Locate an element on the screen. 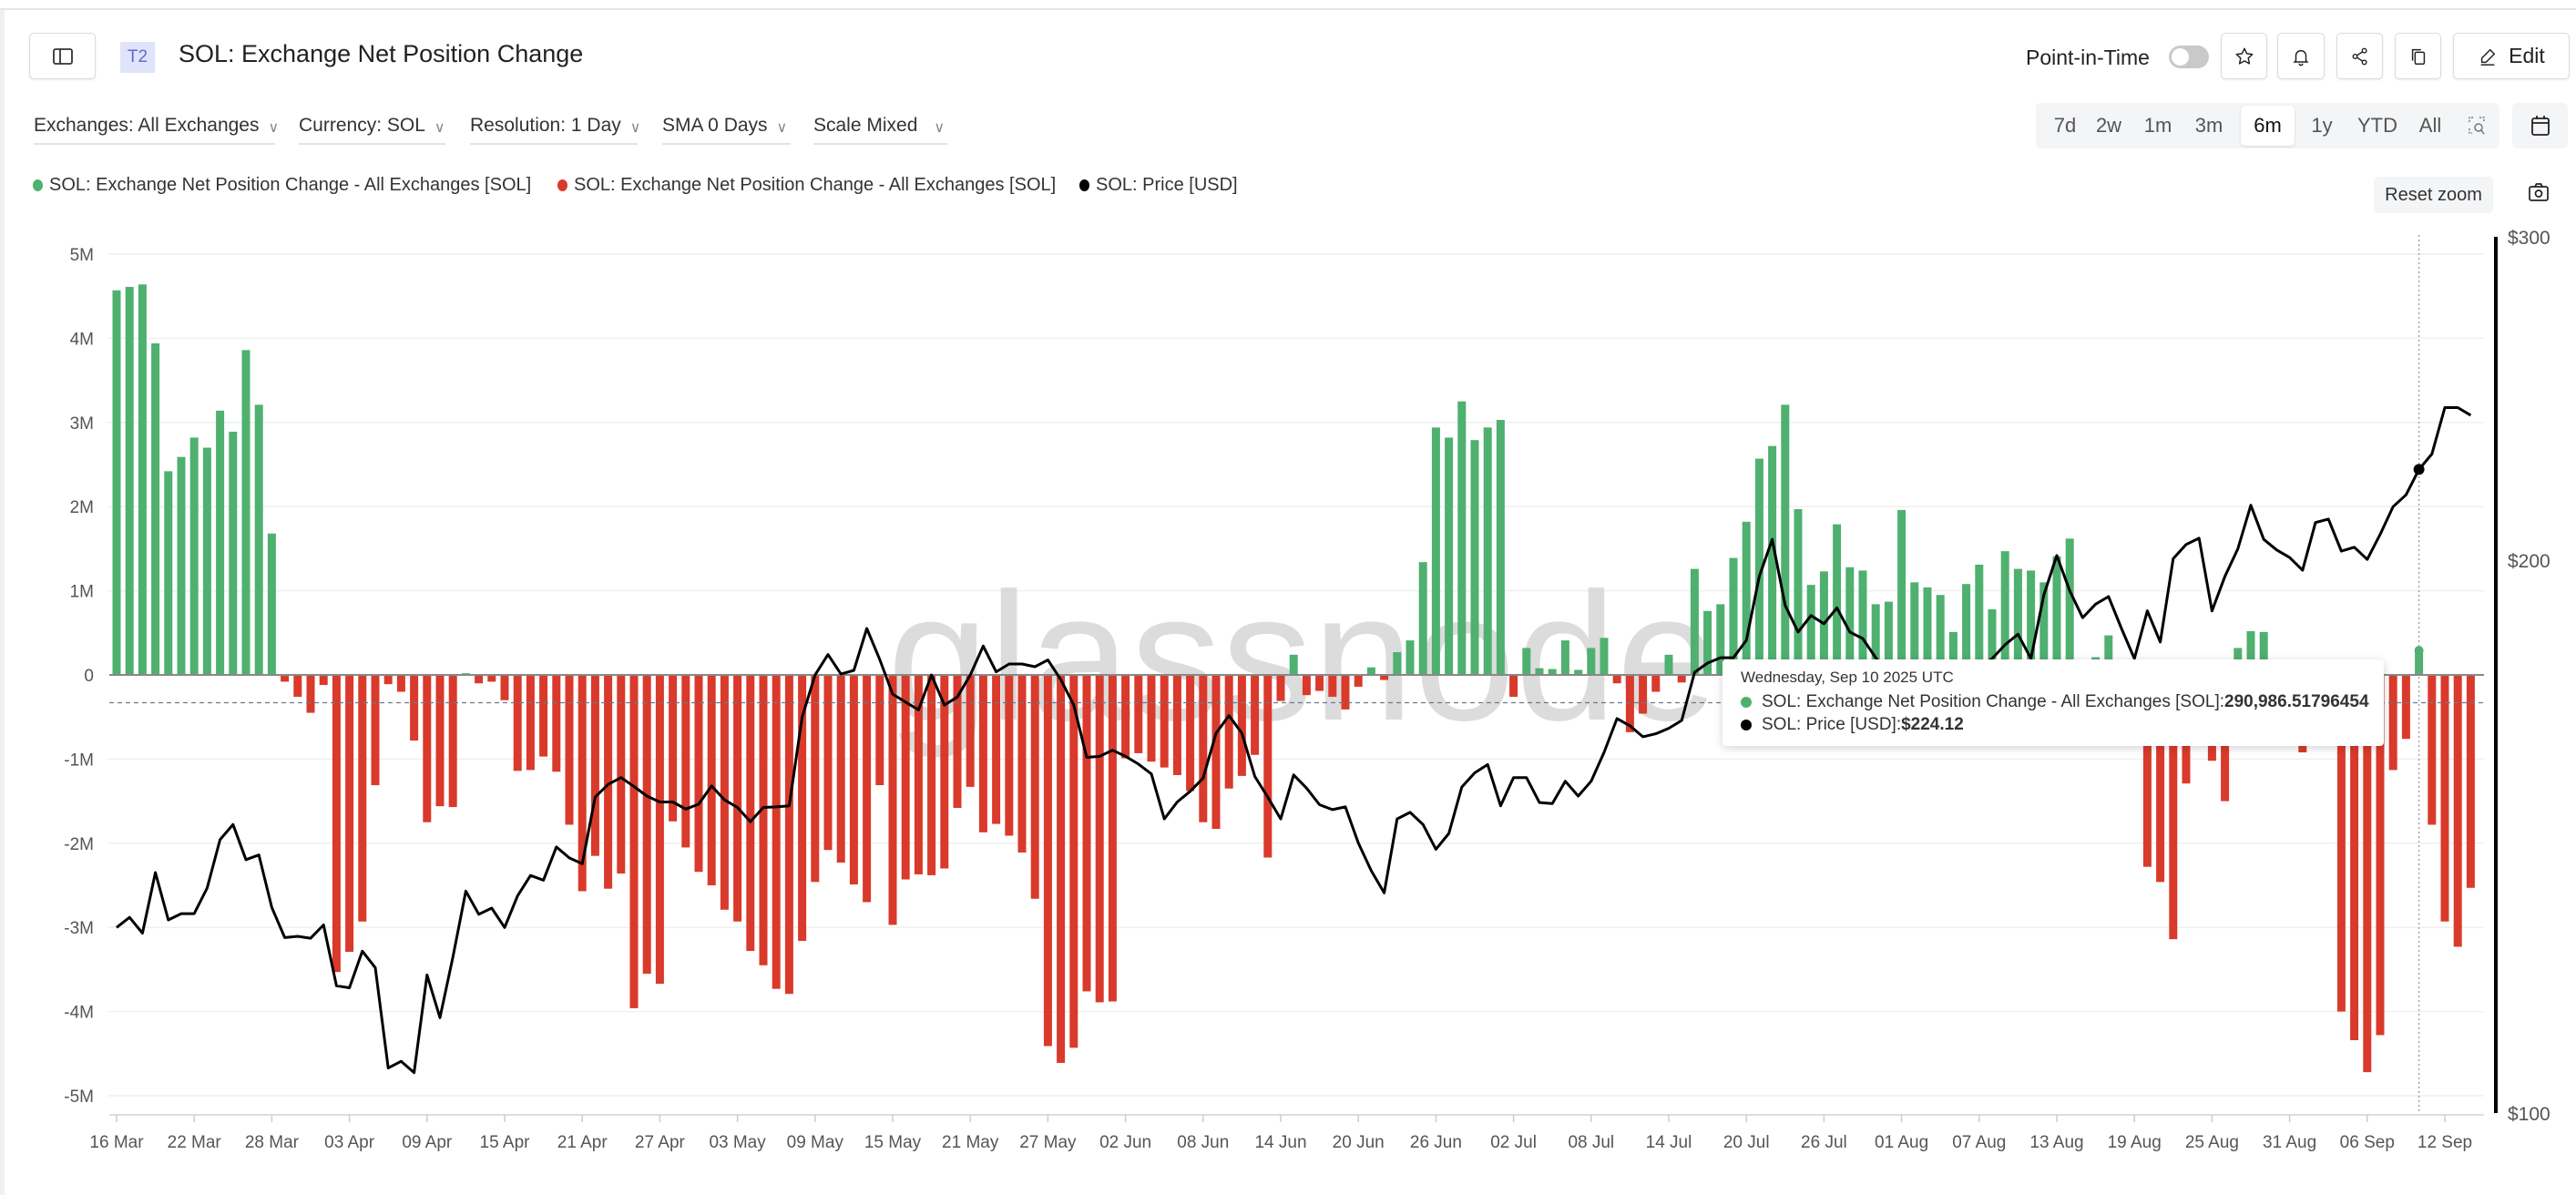 Image resolution: width=2576 pixels, height=1195 pixels. x-axis-tick-label: 20 Jun is located at coordinates (1359, 1142).